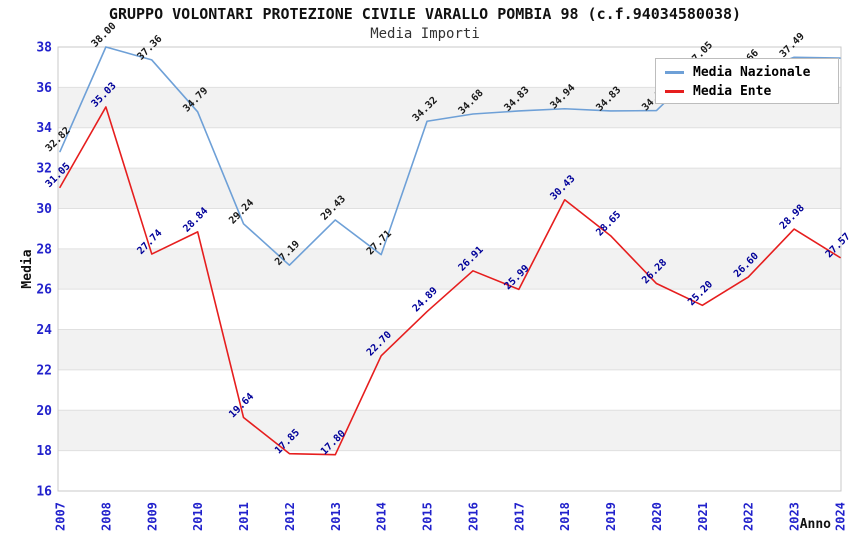 The height and width of the screenshot is (550, 850). Describe the element at coordinates (44, 492) in the screenshot. I see `y-tick-label: 16` at that location.